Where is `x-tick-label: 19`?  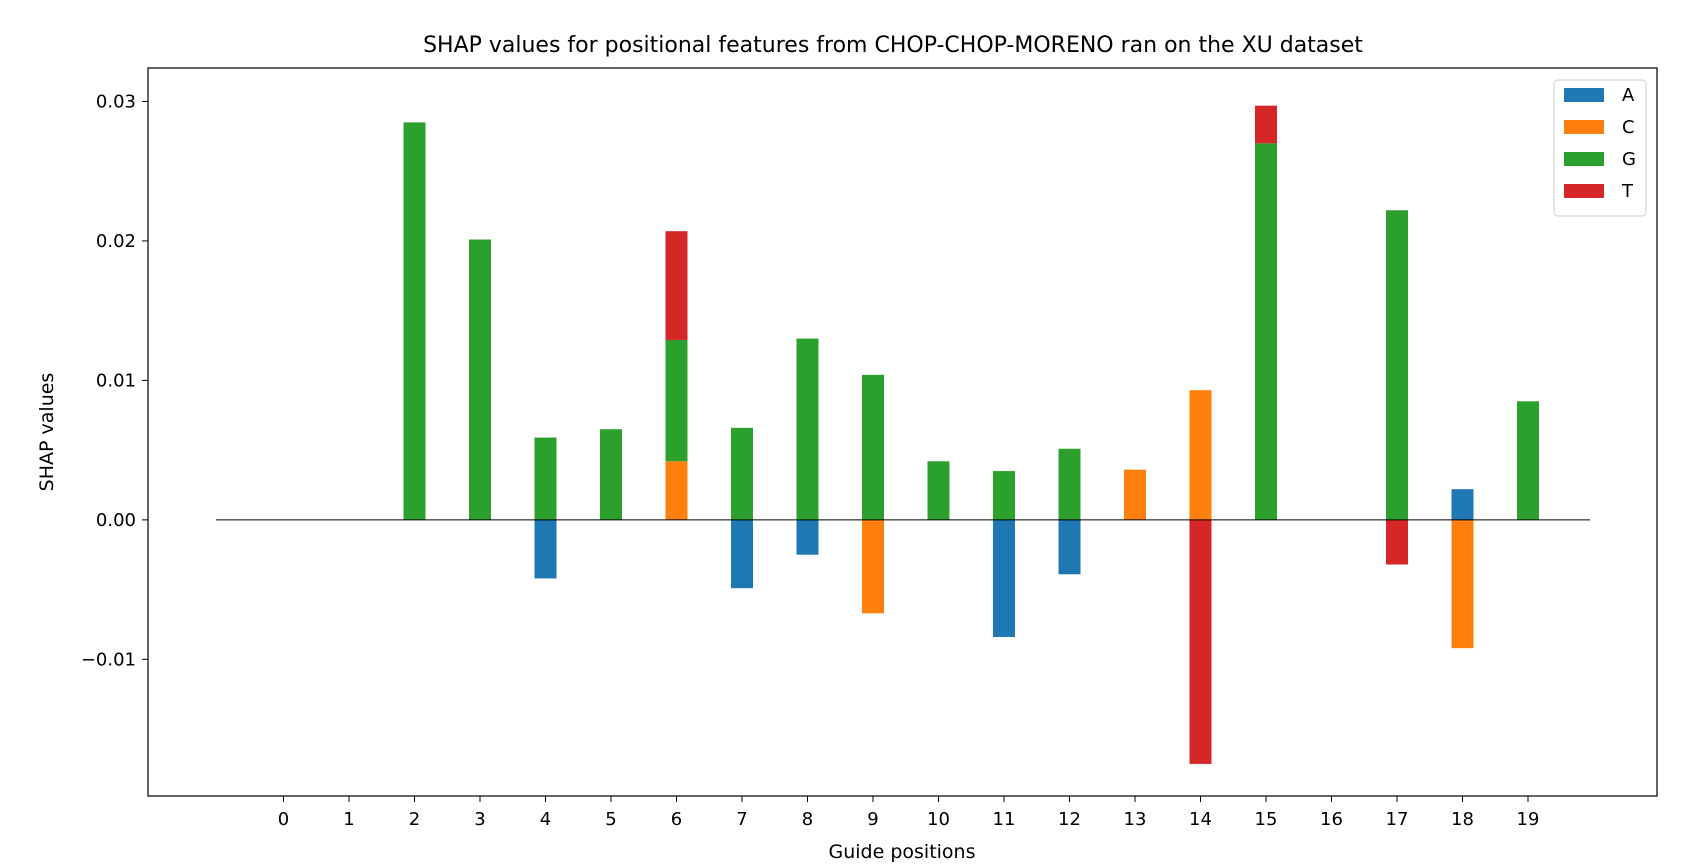 x-tick-label: 19 is located at coordinates (1528, 819).